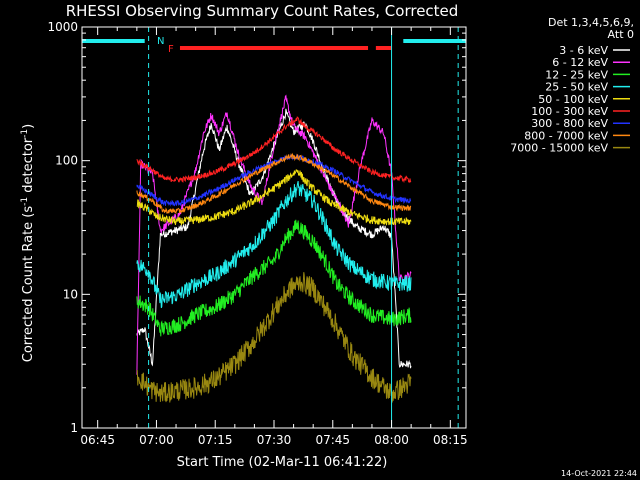 Image resolution: width=640 pixels, height=480 pixels. I want to click on x-tick-label-0730: 07:30, so click(274, 440).